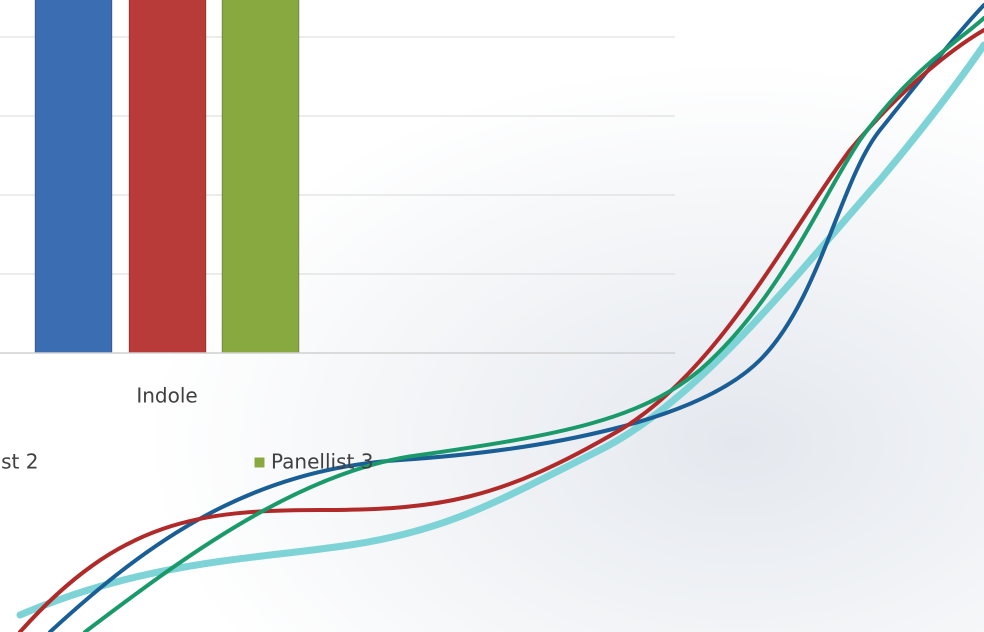 The width and height of the screenshot is (984, 632). What do you see at coordinates (259, 462) in the screenshot?
I see `legend-swatch` at bounding box center [259, 462].